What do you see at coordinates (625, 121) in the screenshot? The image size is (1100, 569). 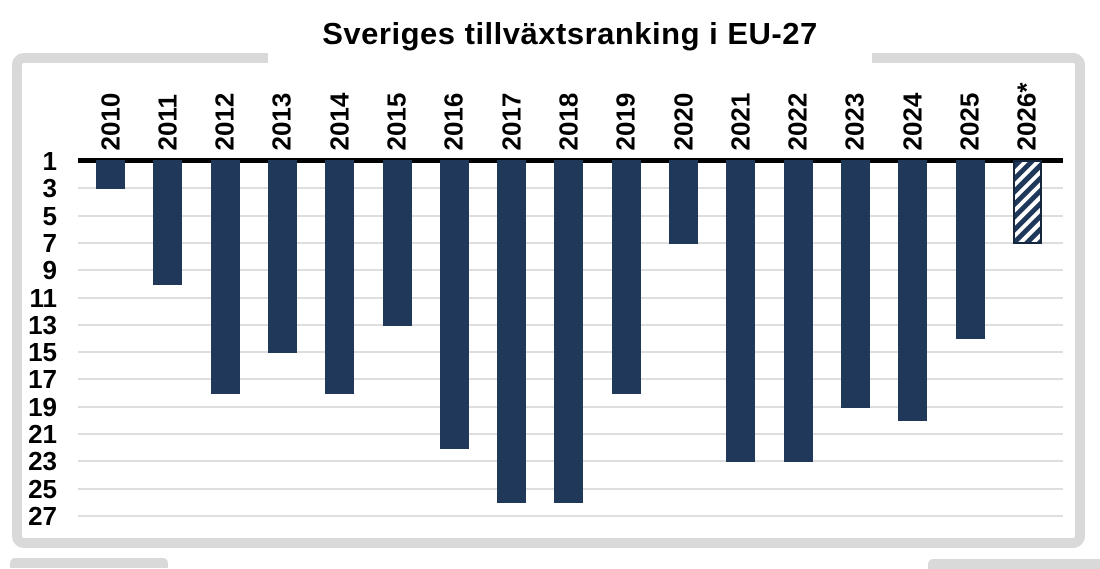 I see `x-year-label-2019: 2019` at bounding box center [625, 121].